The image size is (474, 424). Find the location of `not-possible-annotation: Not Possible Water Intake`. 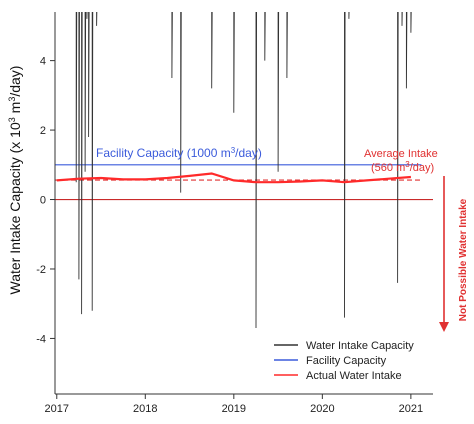

not-possible-annotation: Not Possible Water Intake is located at coordinates (463, 259).